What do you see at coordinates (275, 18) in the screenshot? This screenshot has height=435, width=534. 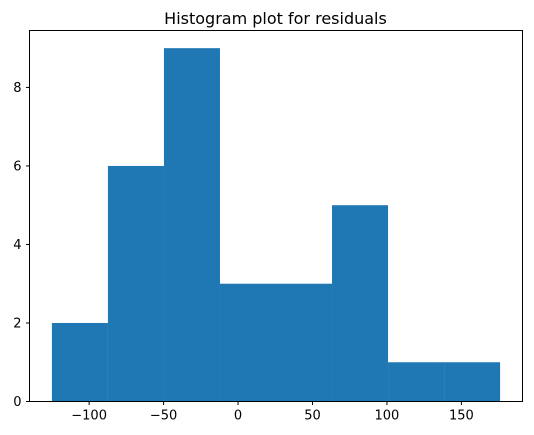 I see `chart-title: Histogram plot for residuals` at bounding box center [275, 18].